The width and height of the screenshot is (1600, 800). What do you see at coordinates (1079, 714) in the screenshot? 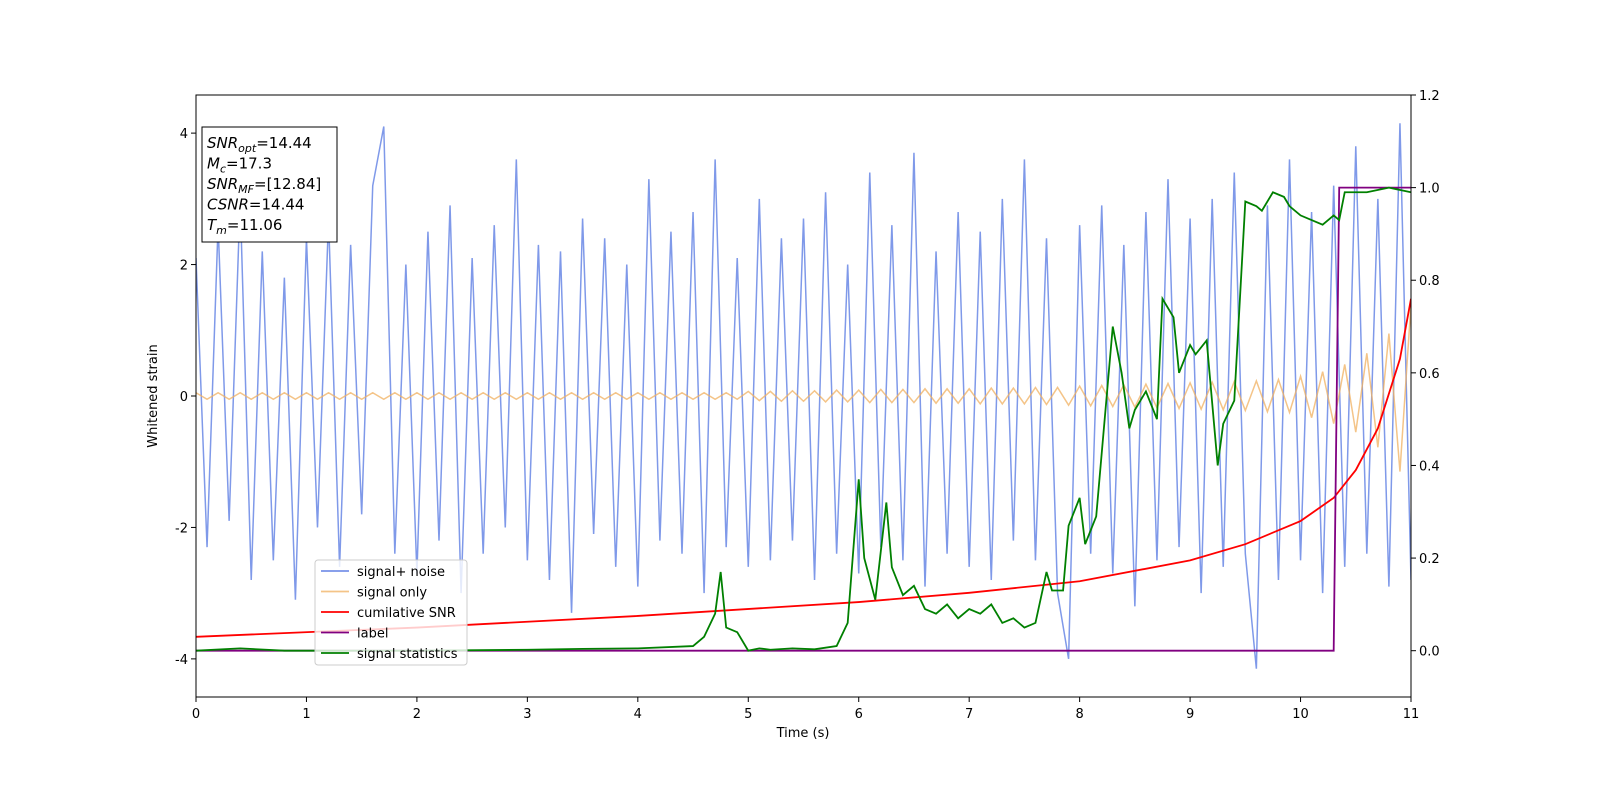
I see `x-tick-label: 8` at bounding box center [1079, 714].